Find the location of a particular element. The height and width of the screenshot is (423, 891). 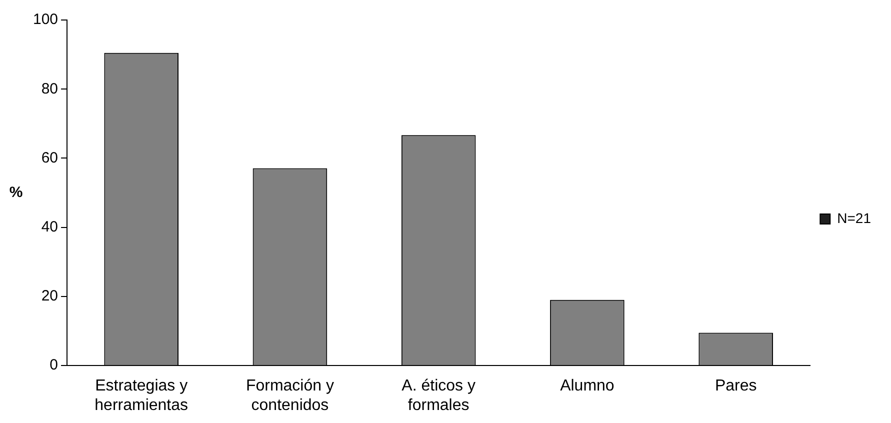

y-tick-label: 40 is located at coordinates (49, 227).